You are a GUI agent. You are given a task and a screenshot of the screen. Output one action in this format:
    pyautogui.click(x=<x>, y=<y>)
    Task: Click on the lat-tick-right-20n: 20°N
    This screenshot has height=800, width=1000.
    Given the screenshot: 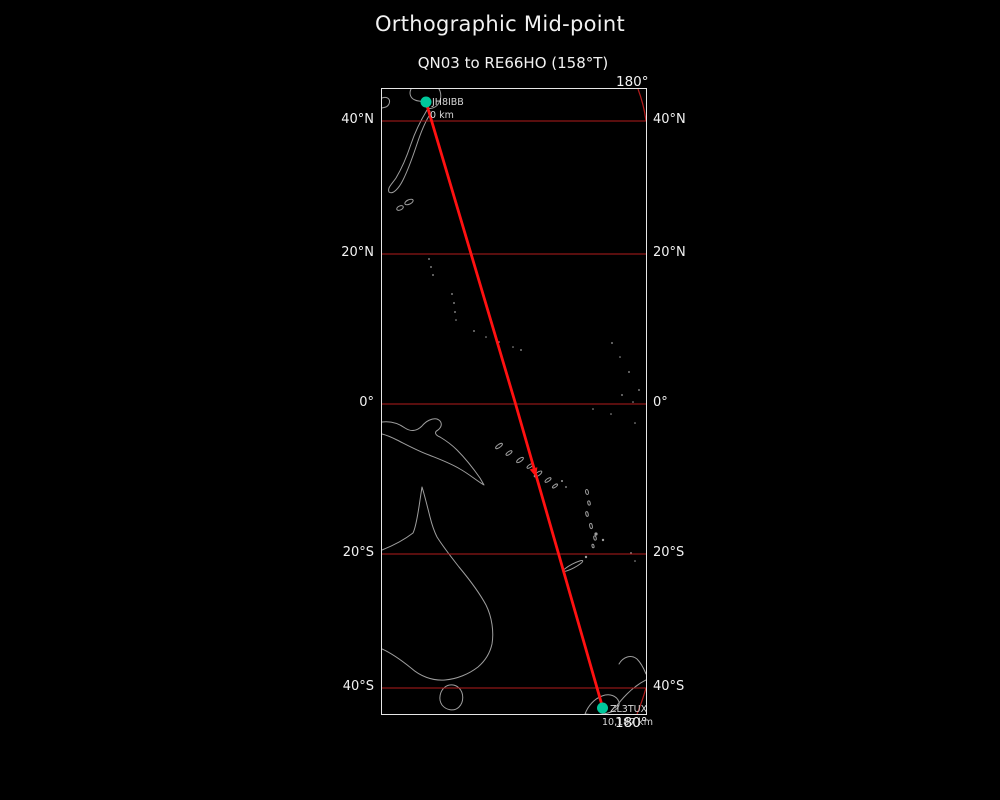 What is the action you would take?
    pyautogui.click(x=669, y=252)
    